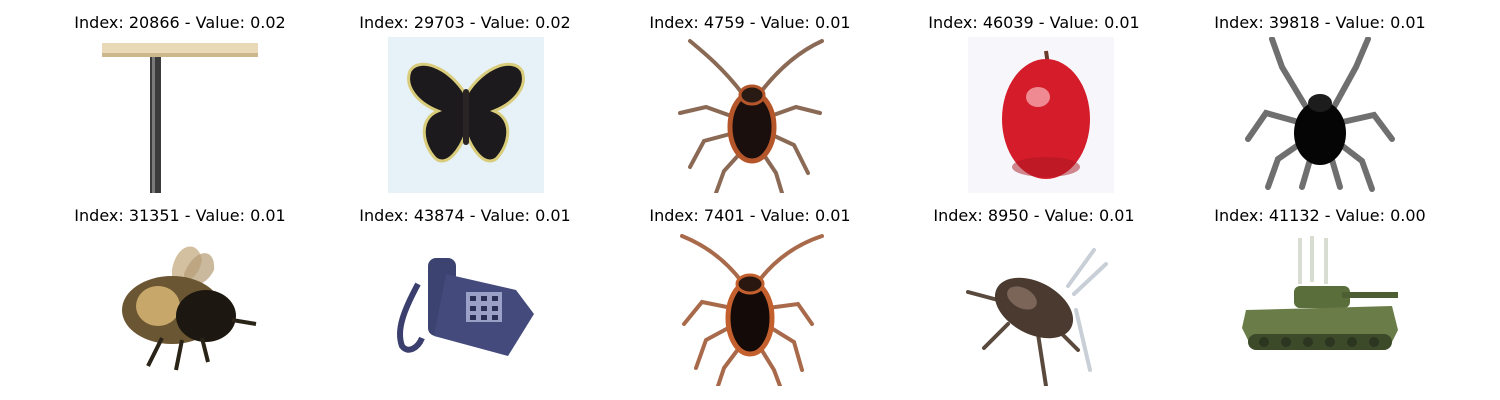  Describe the element at coordinates (1034, 22) in the screenshot. I see `panel-title-4: Index: 46039 - Value: 0.01` at that location.